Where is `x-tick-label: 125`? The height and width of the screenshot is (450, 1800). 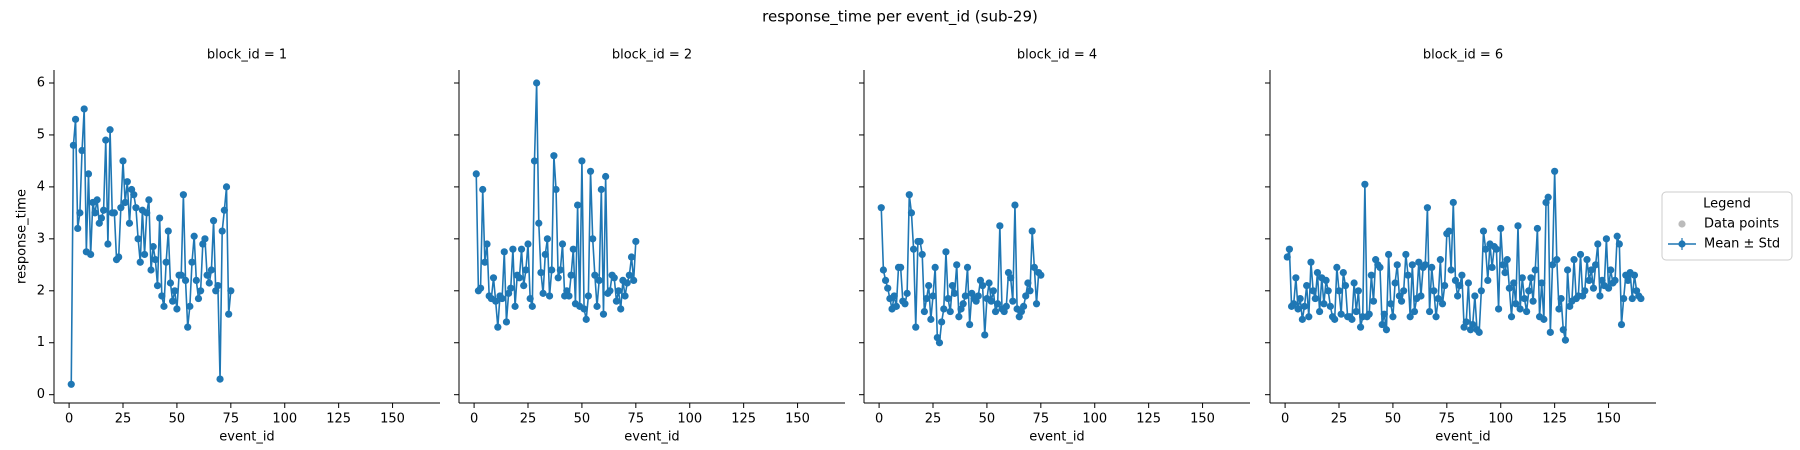 x-tick-label: 125 is located at coordinates (338, 419).